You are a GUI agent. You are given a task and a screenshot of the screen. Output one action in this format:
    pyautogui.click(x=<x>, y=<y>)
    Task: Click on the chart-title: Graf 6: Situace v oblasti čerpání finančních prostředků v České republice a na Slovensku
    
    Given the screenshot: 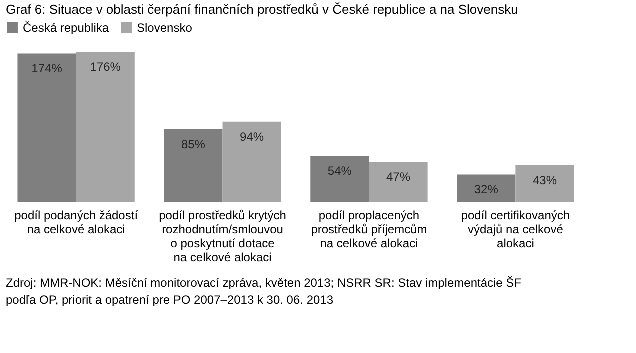 What is the action you would take?
    pyautogui.click(x=262, y=9)
    